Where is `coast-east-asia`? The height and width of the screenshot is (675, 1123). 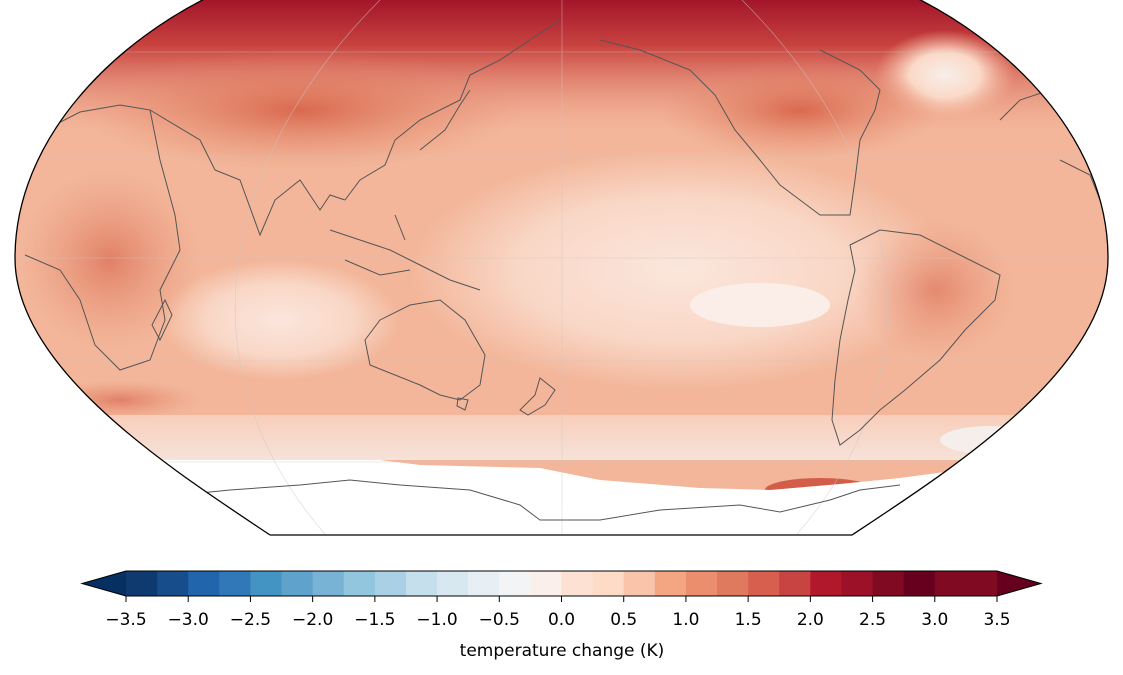
coast-east-asia is located at coordinates (452, 110).